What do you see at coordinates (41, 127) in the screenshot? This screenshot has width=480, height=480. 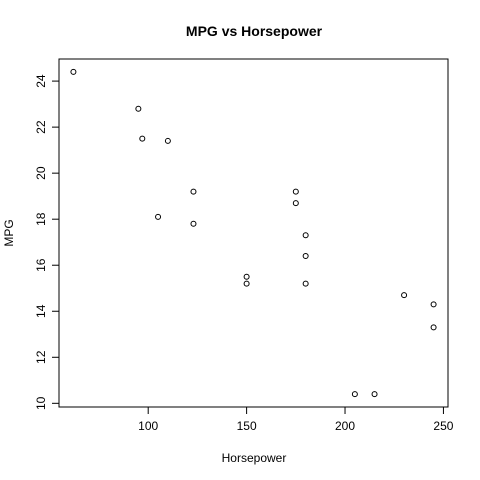 I see `y-tick-label: 22` at bounding box center [41, 127].